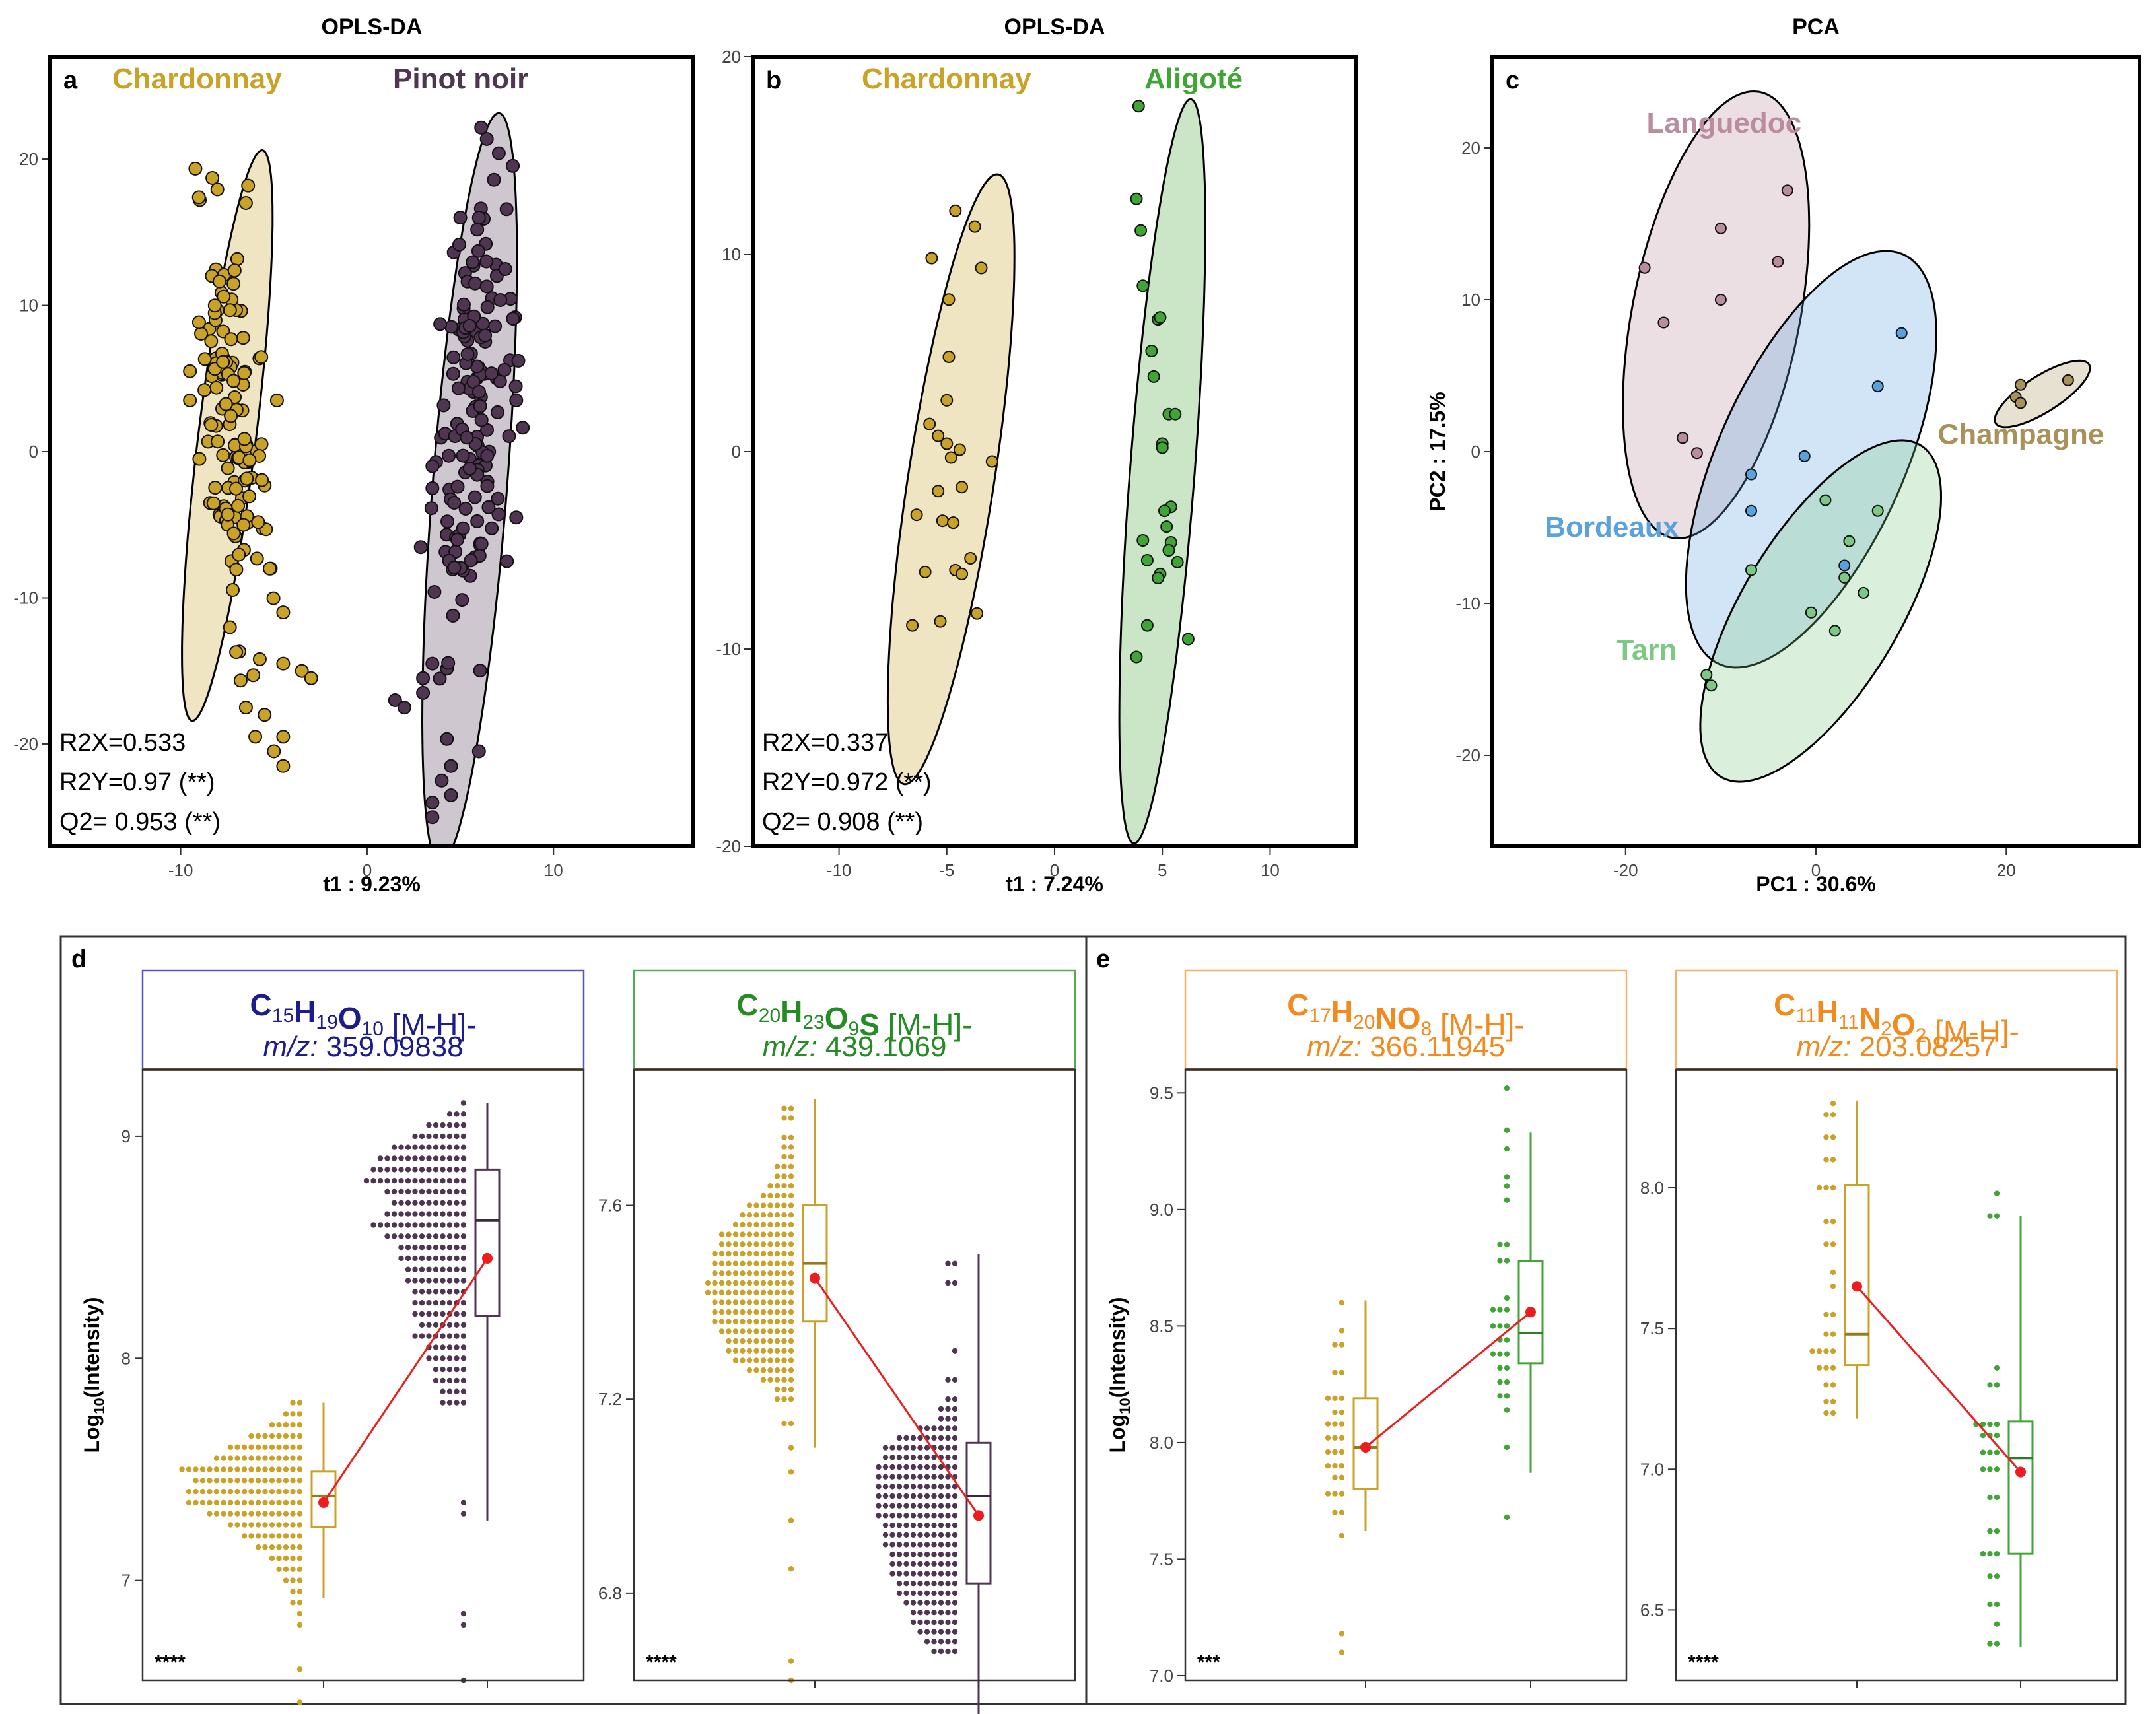 The width and height of the screenshot is (2156, 1714). What do you see at coordinates (1426, 1029) in the screenshot?
I see `formula-subscript: 8` at bounding box center [1426, 1029].